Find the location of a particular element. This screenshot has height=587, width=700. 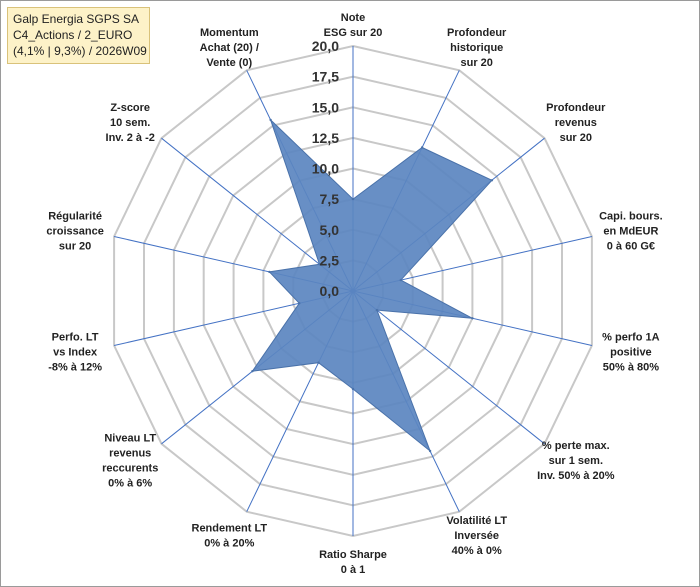

axis-label: en MdEUR is located at coordinates (630, 232).